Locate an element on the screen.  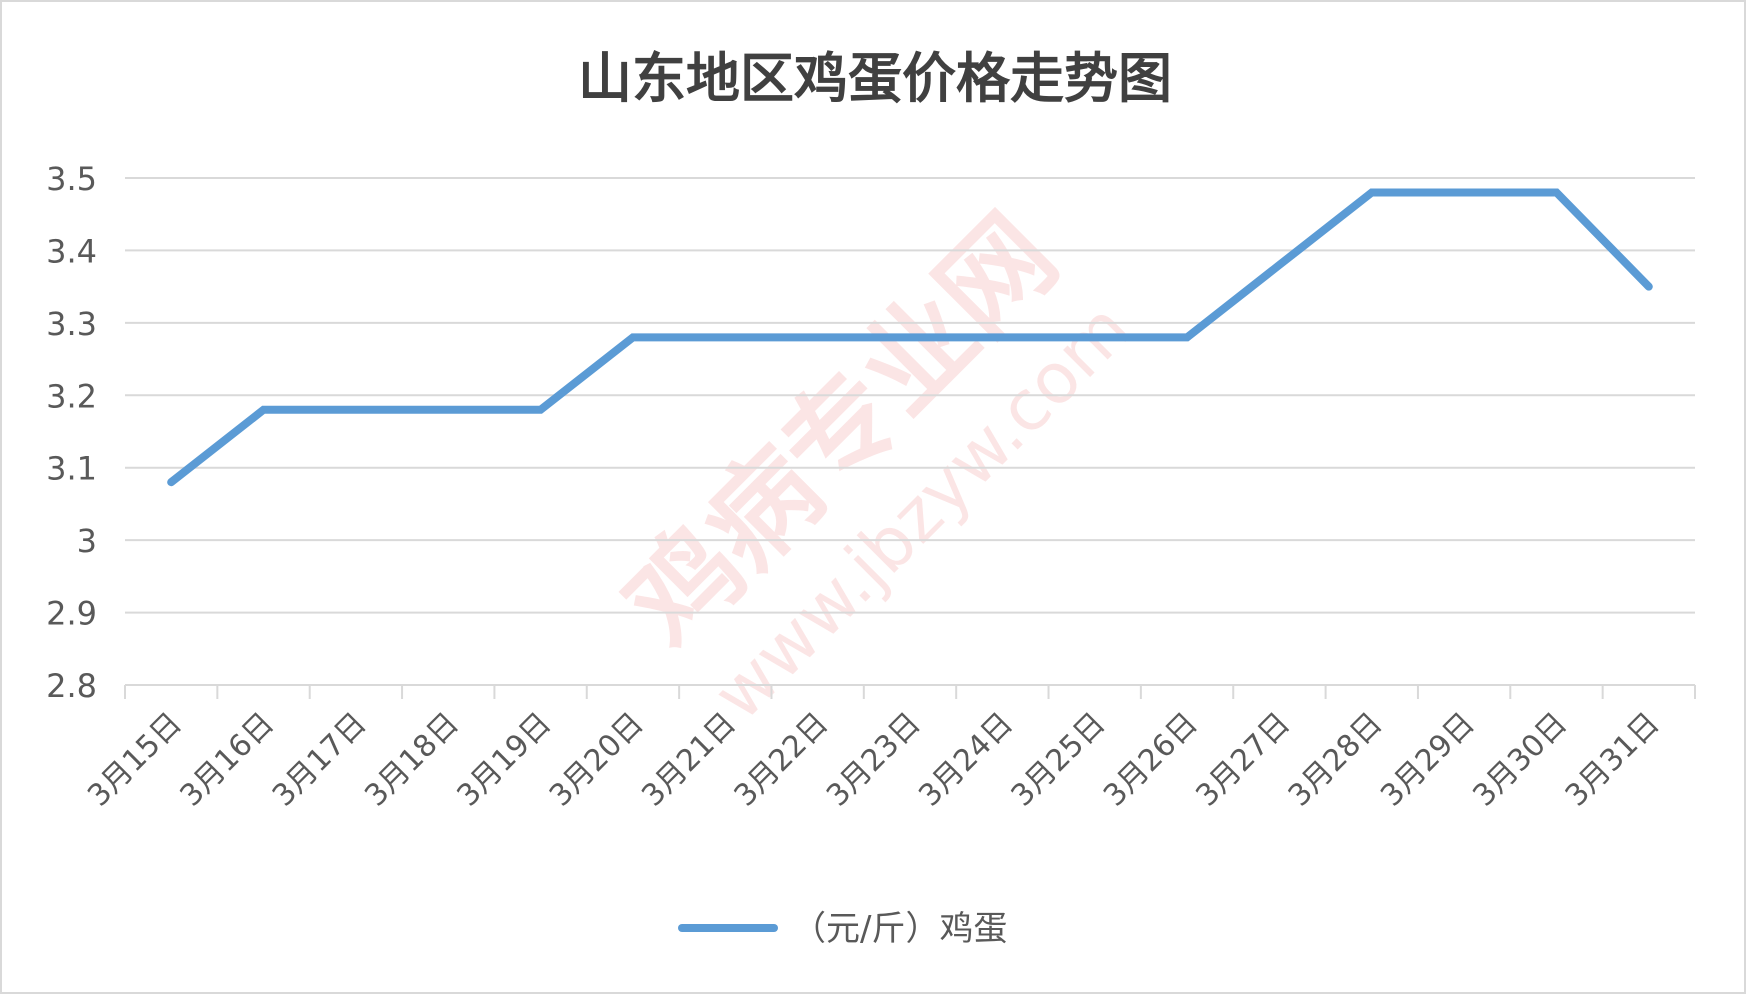
y-tick-label: 3.2 is located at coordinates (71, 396).